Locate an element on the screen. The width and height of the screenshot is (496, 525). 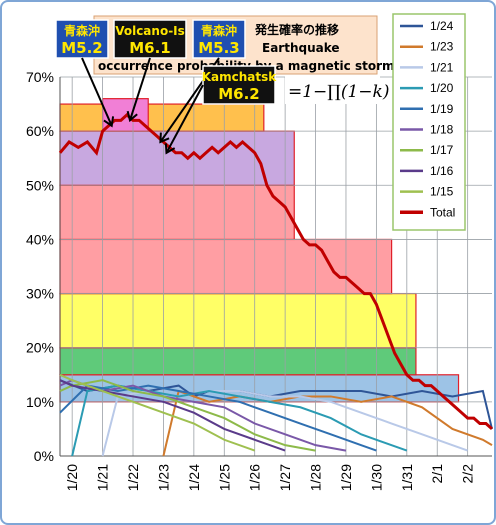
annotation-label-bottom: M6.1 is located at coordinates (150, 48).